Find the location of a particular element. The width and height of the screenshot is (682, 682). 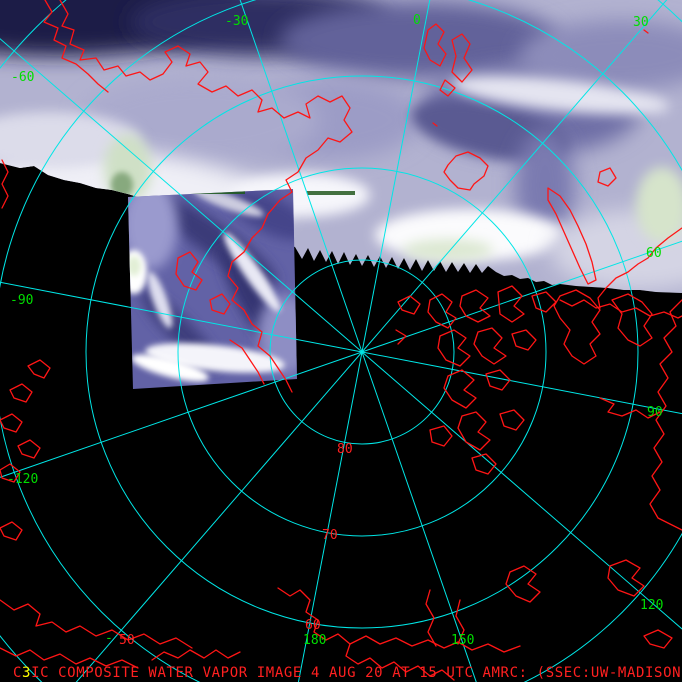

lon-label-m30: -30 is located at coordinates (236, 21).